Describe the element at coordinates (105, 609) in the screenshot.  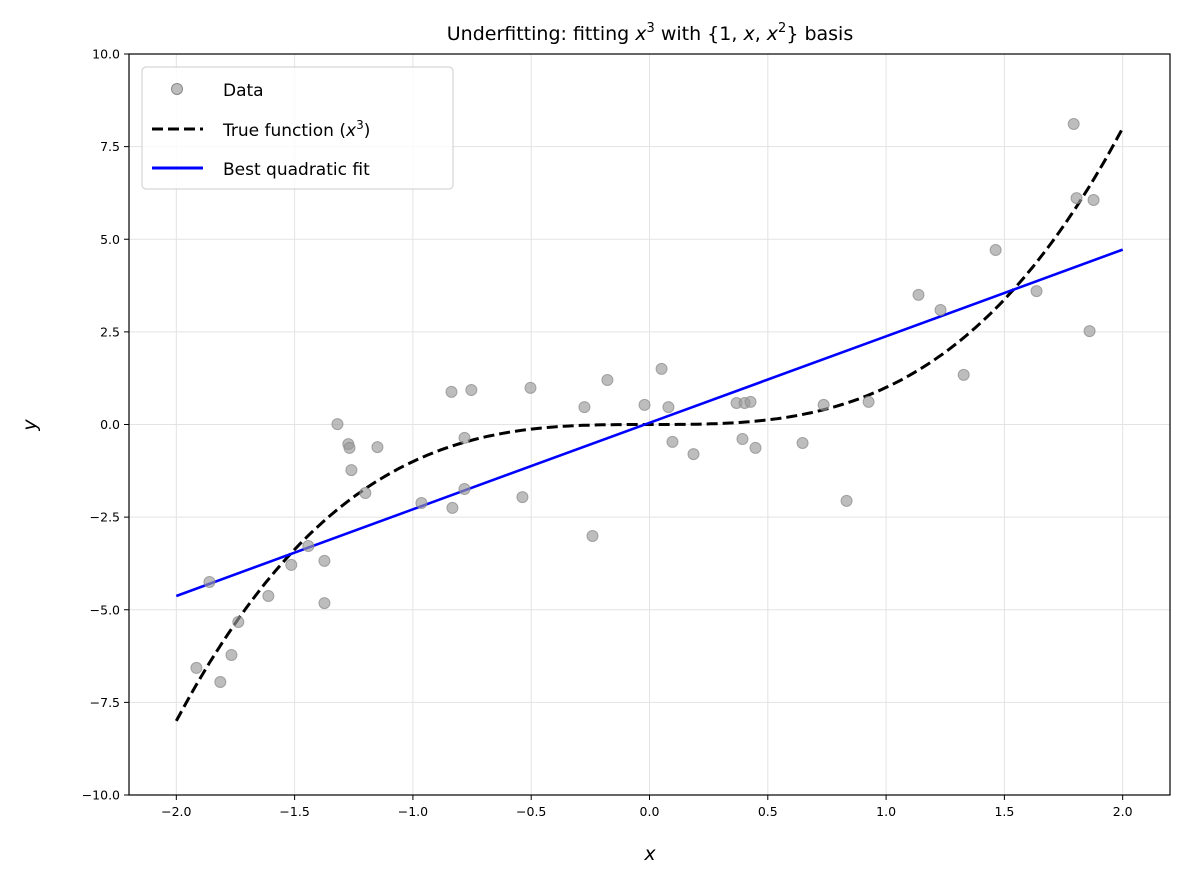
I see `y-tick-label: −5.0` at that location.